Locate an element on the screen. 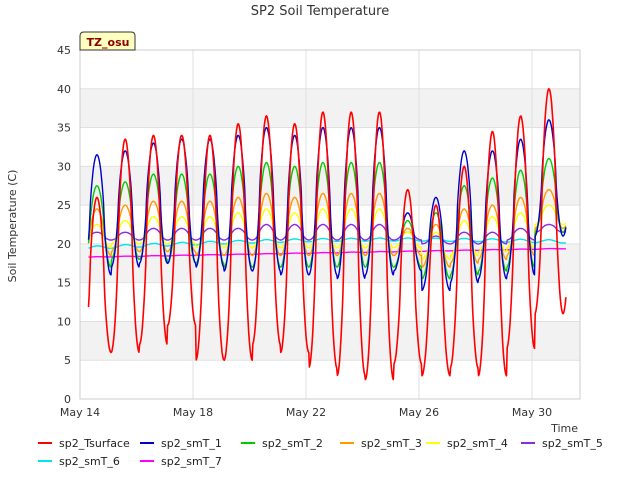 Image resolution: width=640 pixels, height=480 pixels. x-tick-label: May 14 is located at coordinates (80, 412).